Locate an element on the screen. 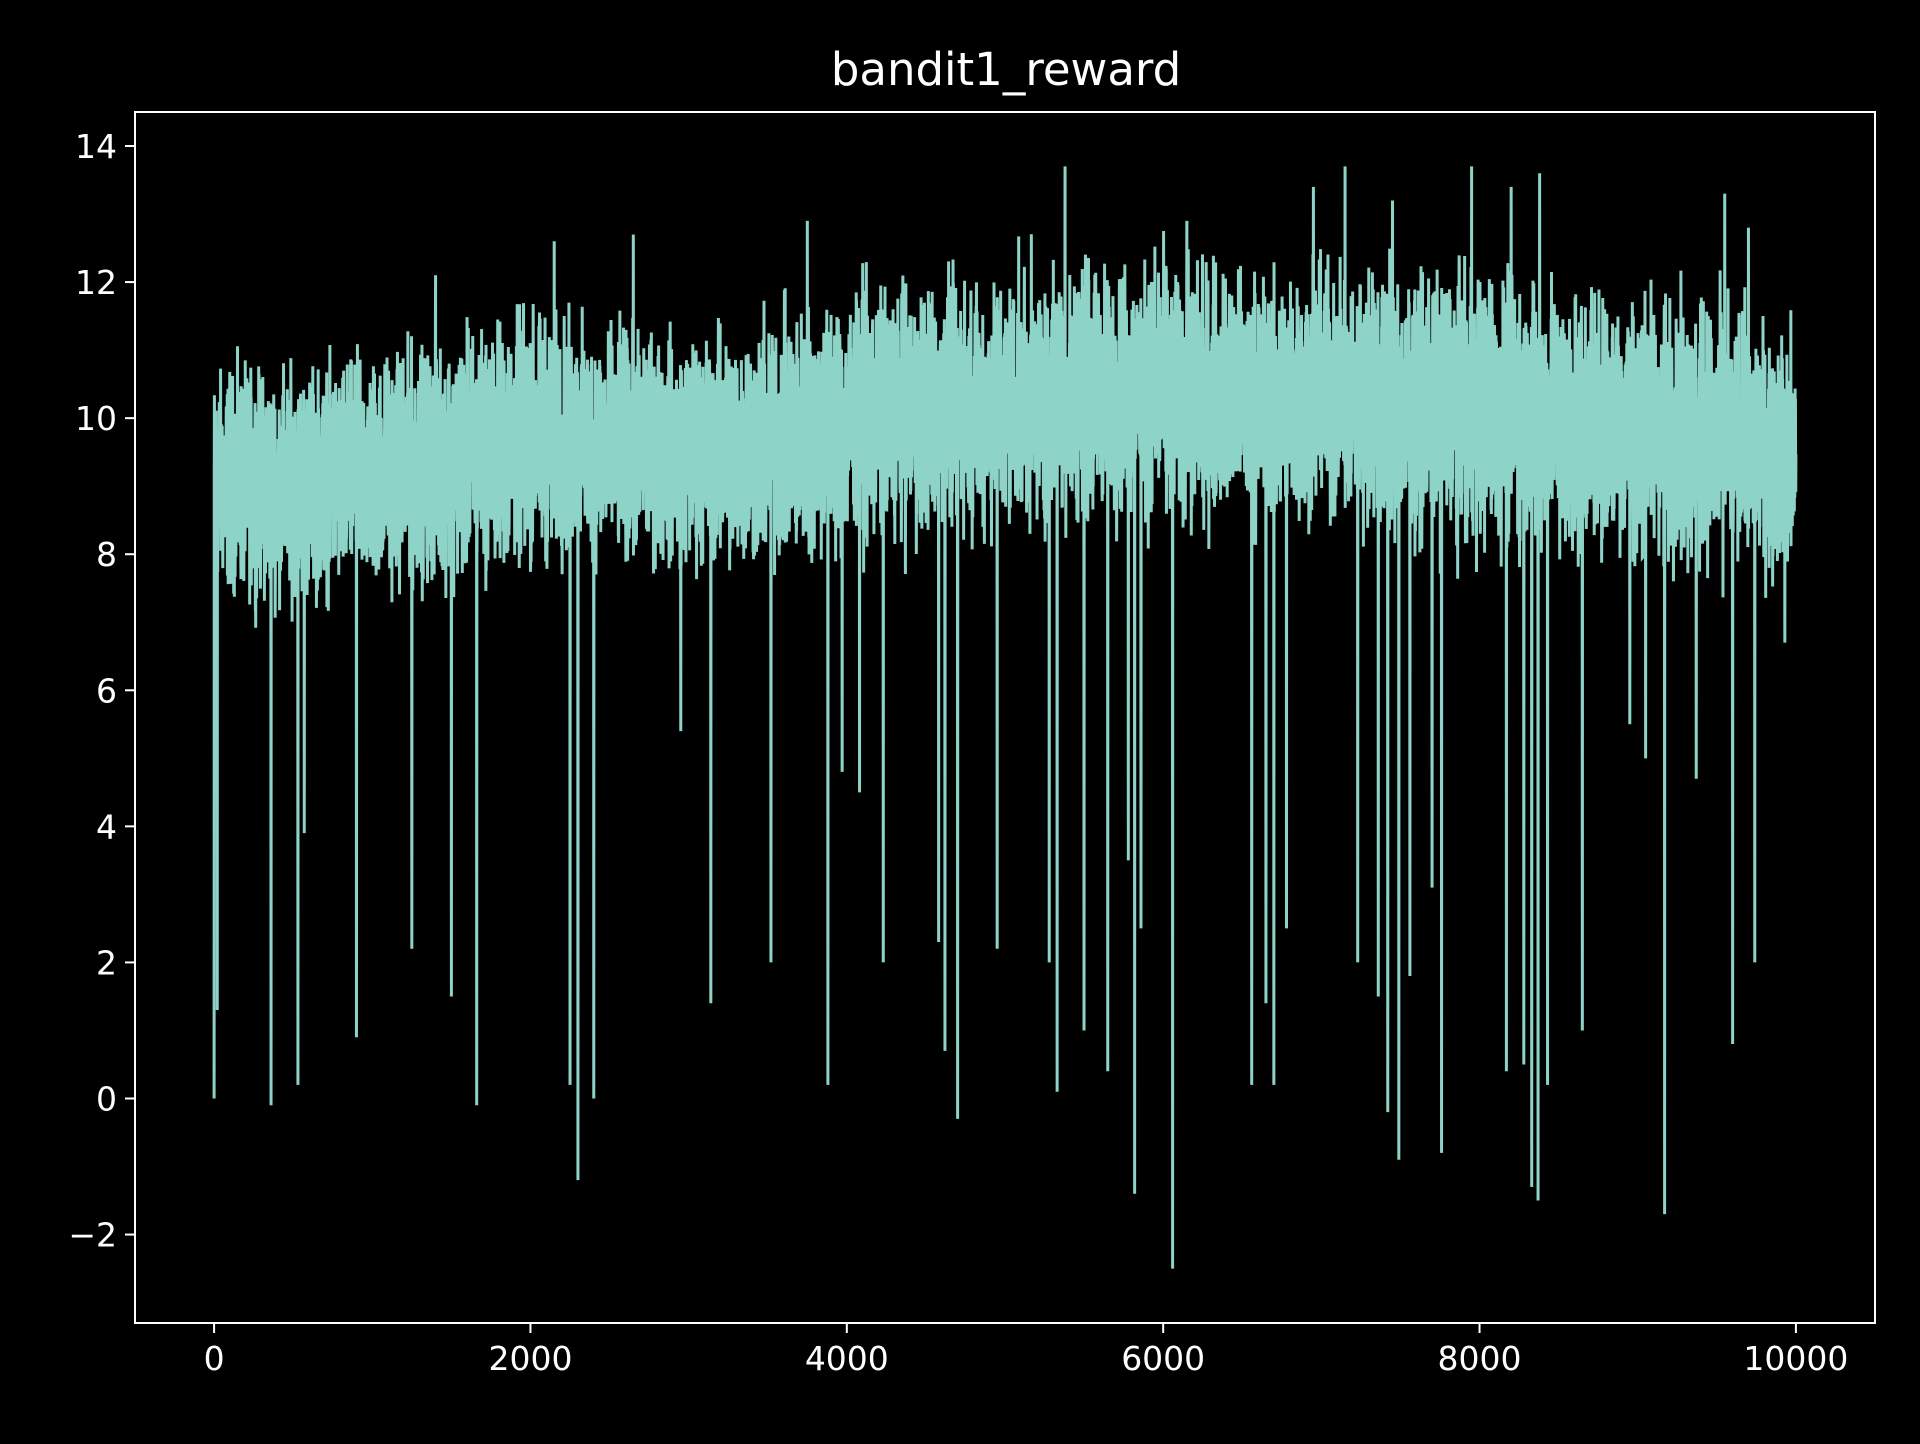  y-tick-label: −2 is located at coordinates (92, 1235).